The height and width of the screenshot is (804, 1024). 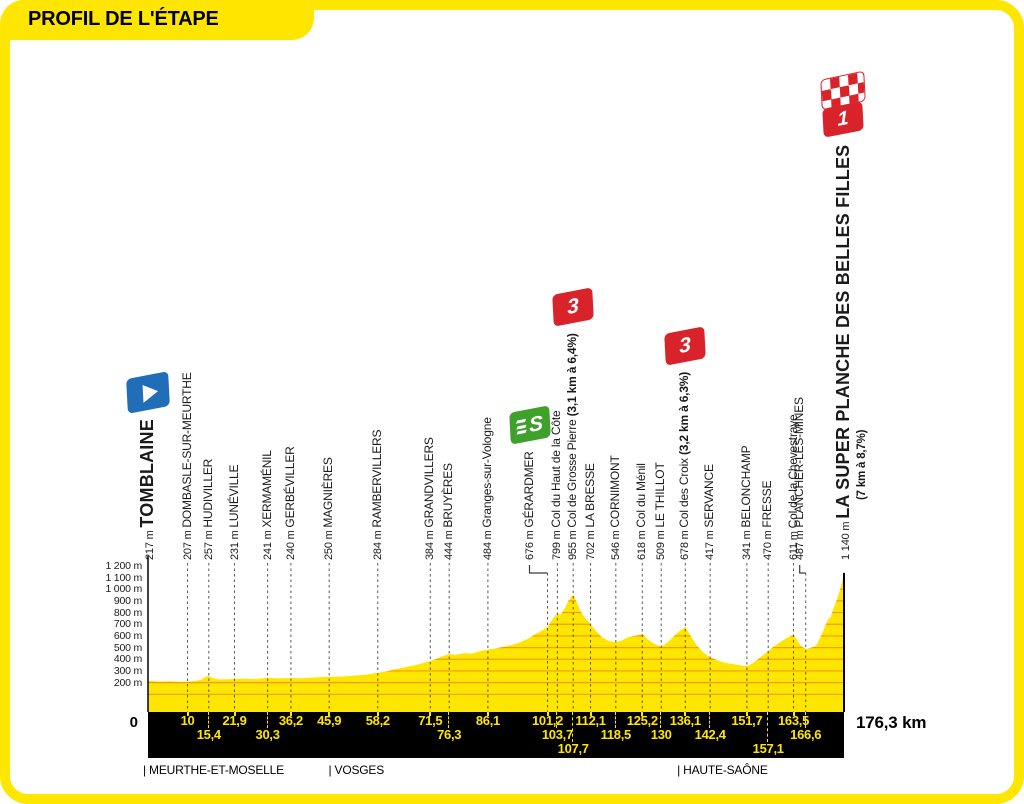 I want to click on elevation-axis-label: 1 000 m, so click(x=123, y=589).